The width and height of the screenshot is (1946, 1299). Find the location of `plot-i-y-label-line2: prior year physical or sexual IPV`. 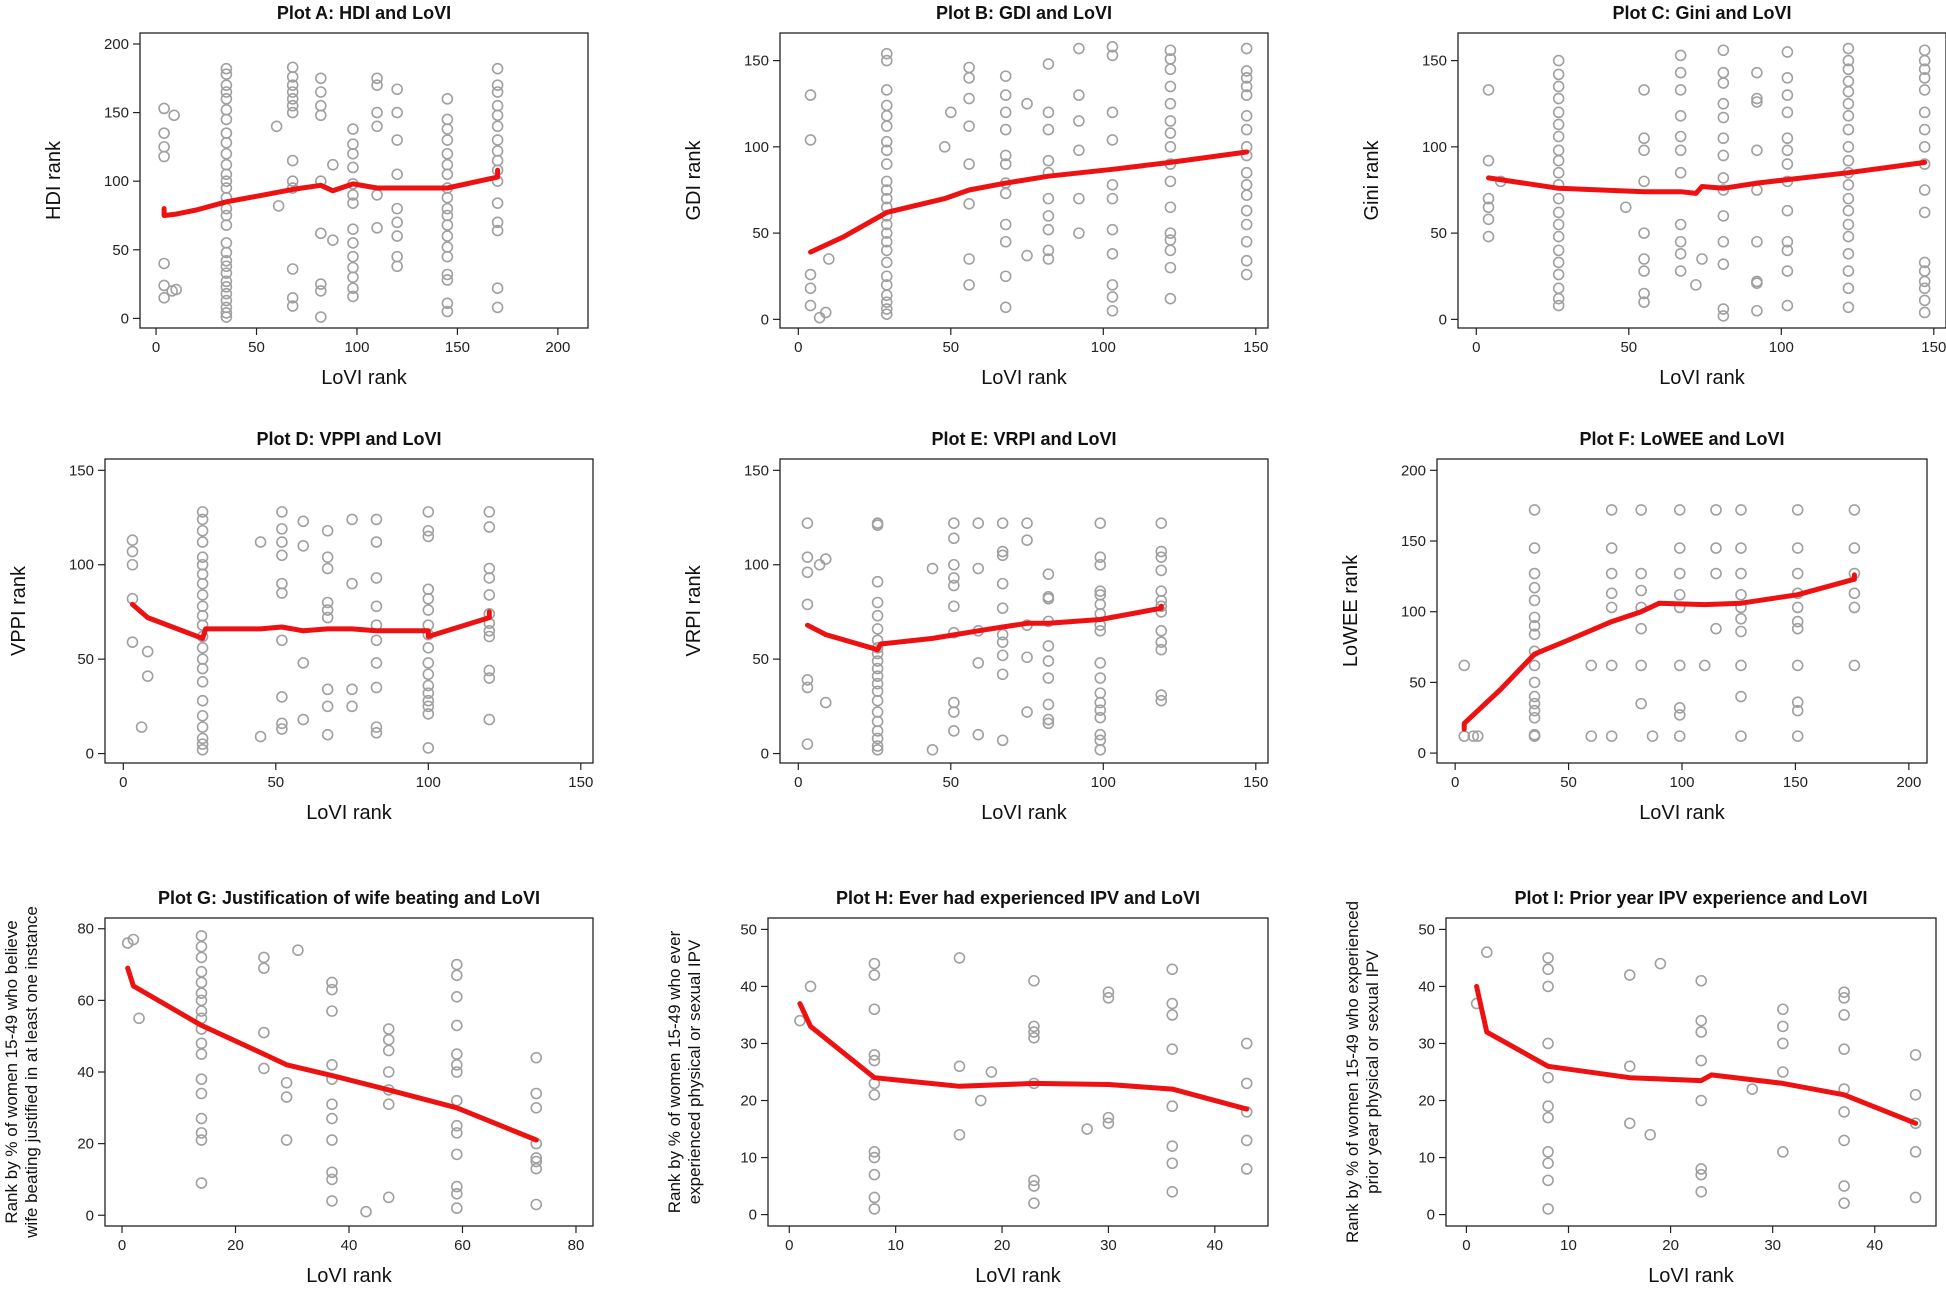

plot-i-y-label-line2: prior year physical or sexual IPV is located at coordinates (1372, 1071).